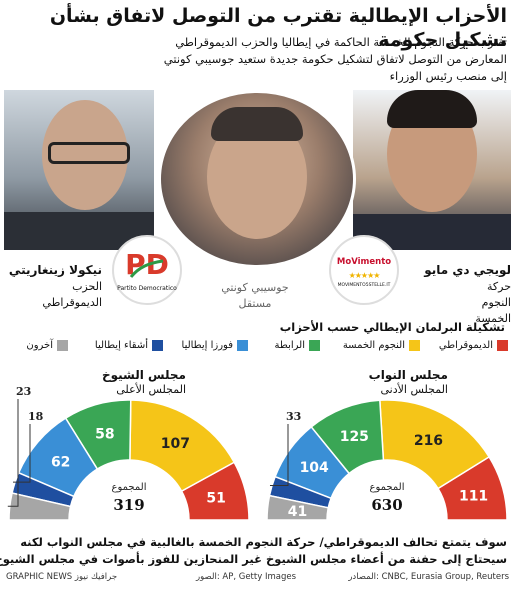  I want to click on subtitle-line: إلى منصب رئيس الوزراء, so click(448, 76).